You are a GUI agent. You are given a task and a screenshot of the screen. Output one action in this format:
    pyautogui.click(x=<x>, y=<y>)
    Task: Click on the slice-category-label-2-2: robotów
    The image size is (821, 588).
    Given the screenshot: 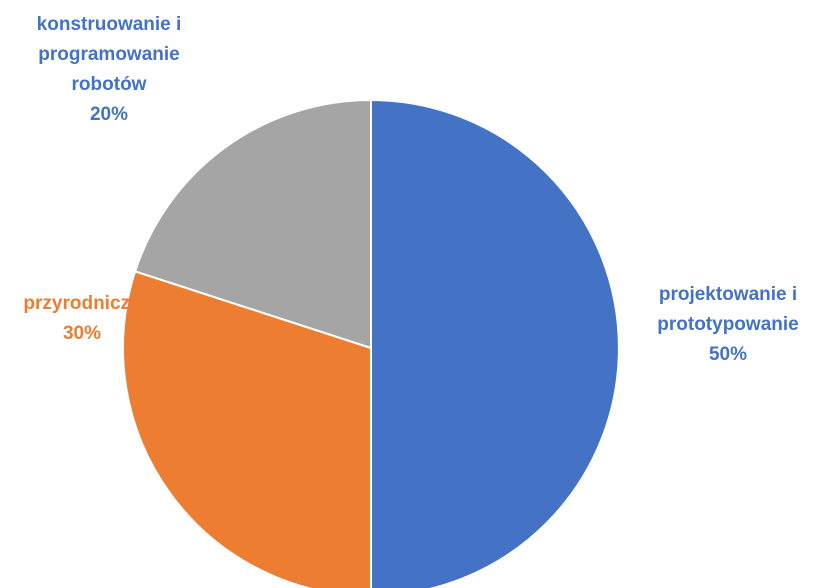 What is the action you would take?
    pyautogui.click(x=109, y=84)
    